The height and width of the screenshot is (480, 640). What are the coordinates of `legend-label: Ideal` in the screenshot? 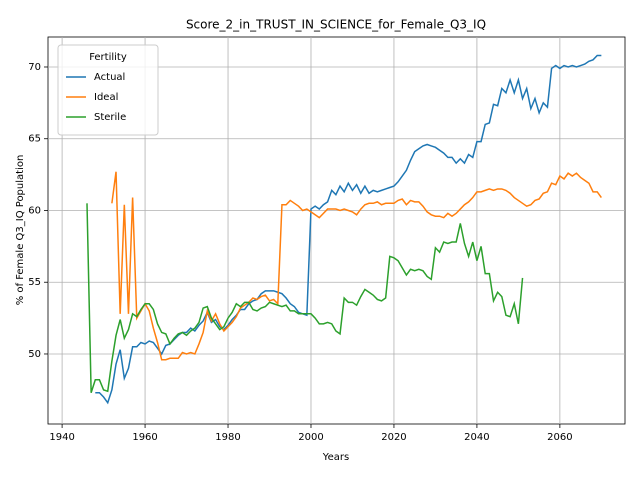 It's located at (106, 97).